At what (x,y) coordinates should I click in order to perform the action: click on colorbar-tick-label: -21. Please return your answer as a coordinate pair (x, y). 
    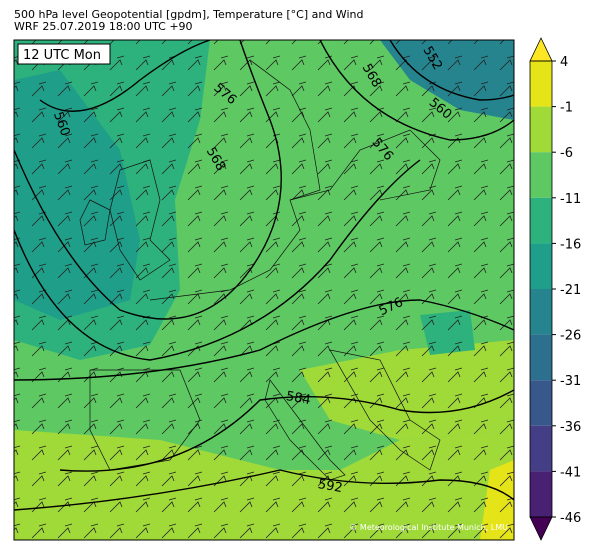
    Looking at the image, I should click on (570, 290).